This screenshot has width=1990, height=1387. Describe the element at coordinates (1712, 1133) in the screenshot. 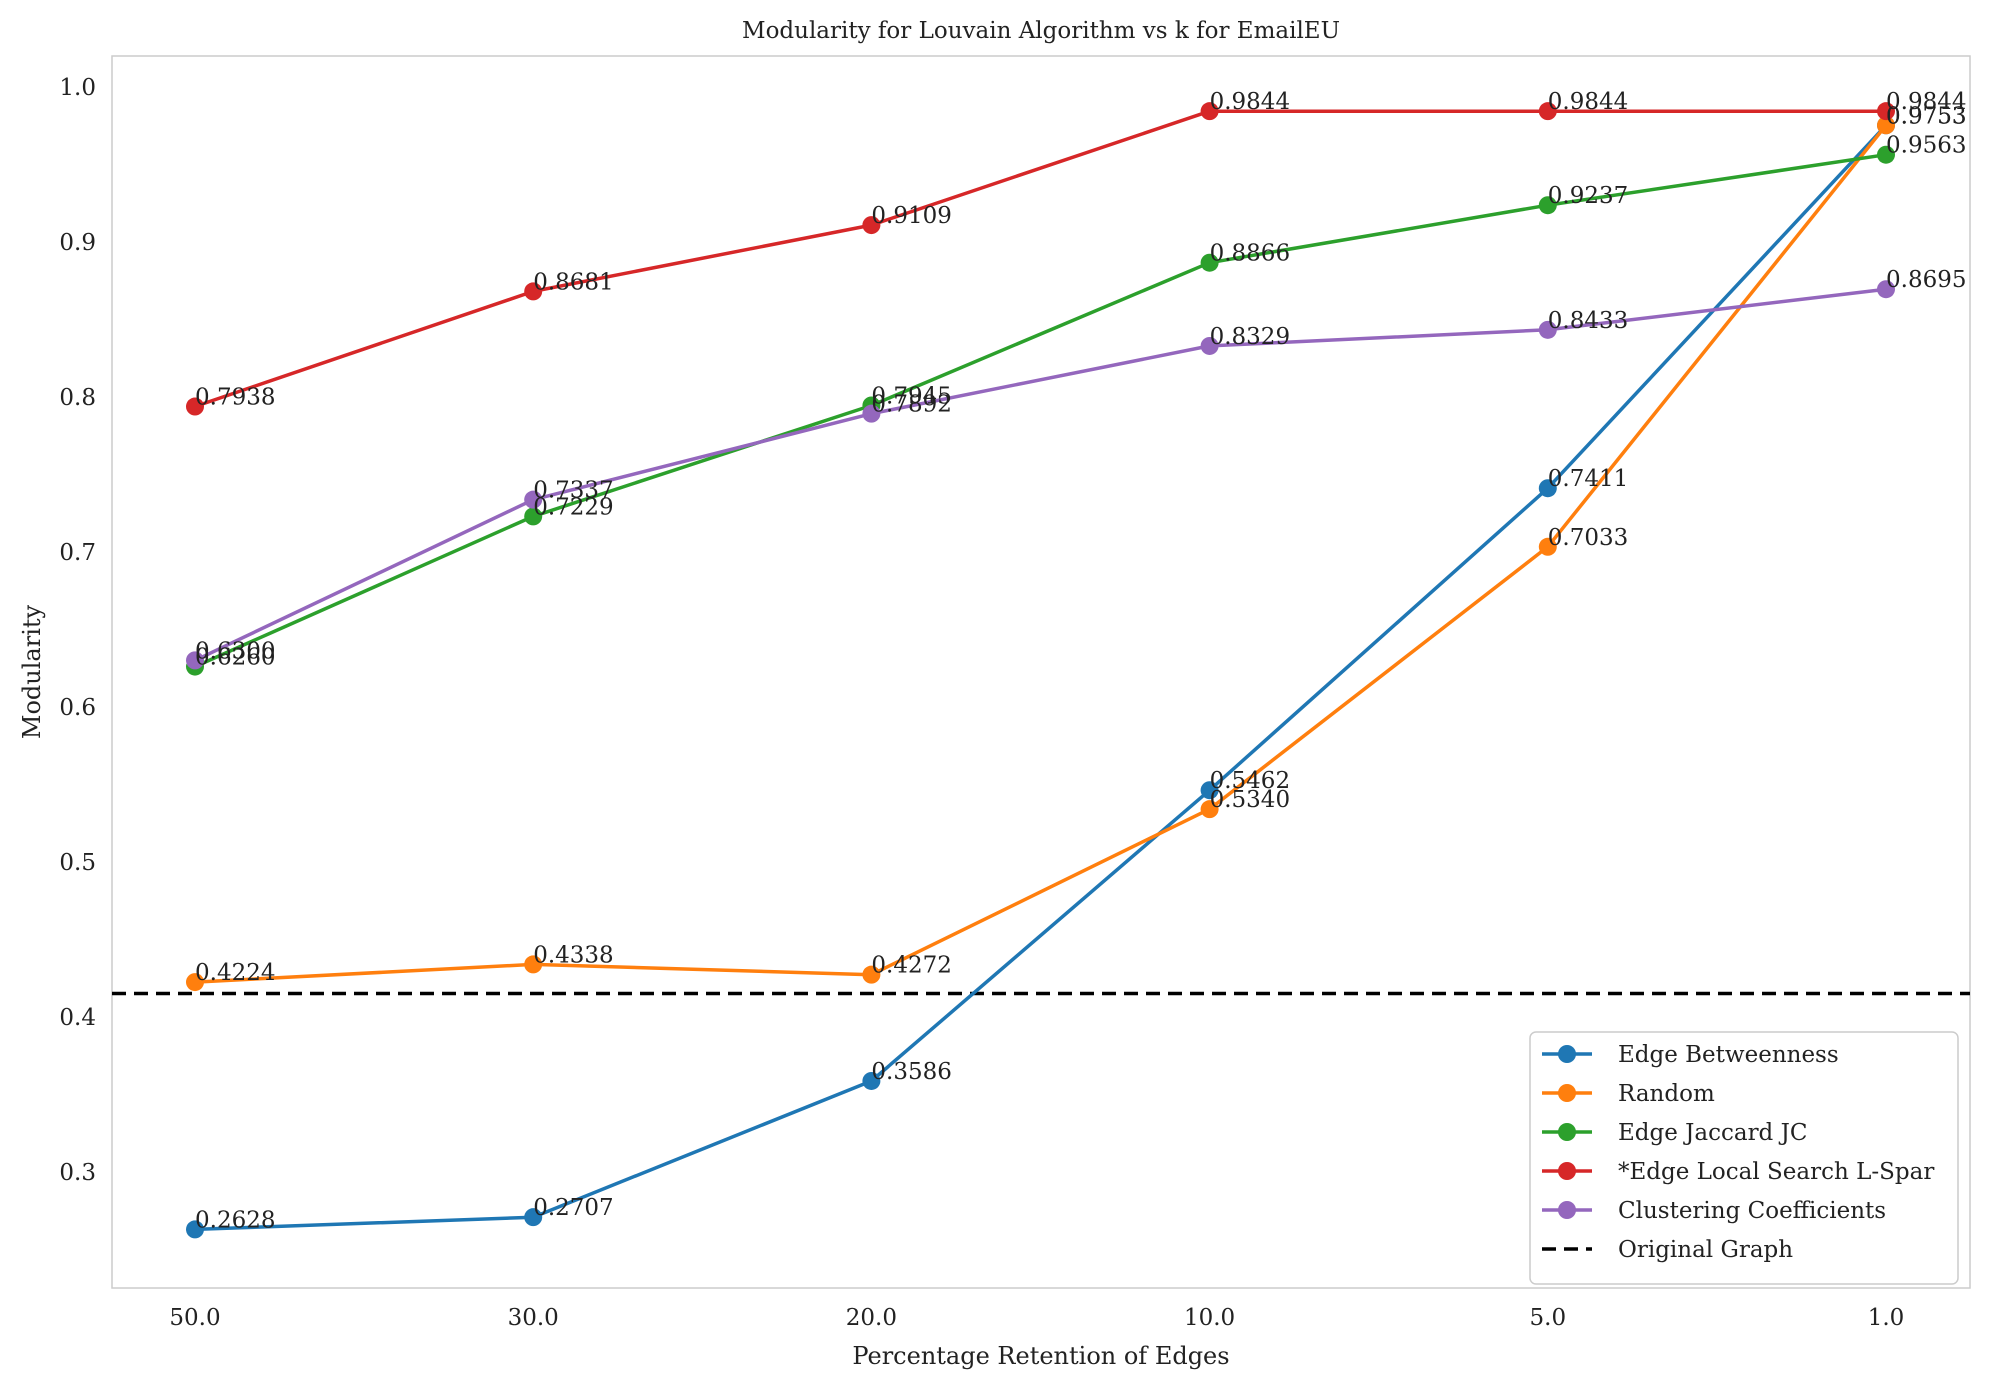

I see `legend-label: Edge Jaccard JC` at that location.